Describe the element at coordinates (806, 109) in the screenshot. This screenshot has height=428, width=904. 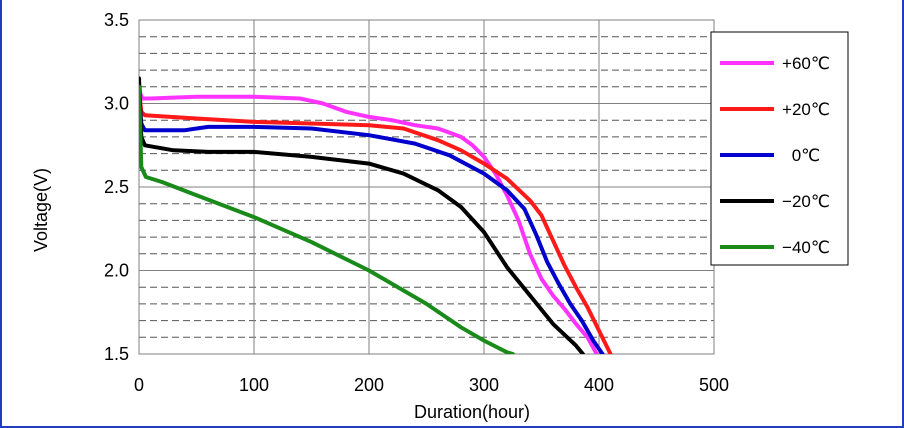
I see `legend-label: +20℃` at that location.